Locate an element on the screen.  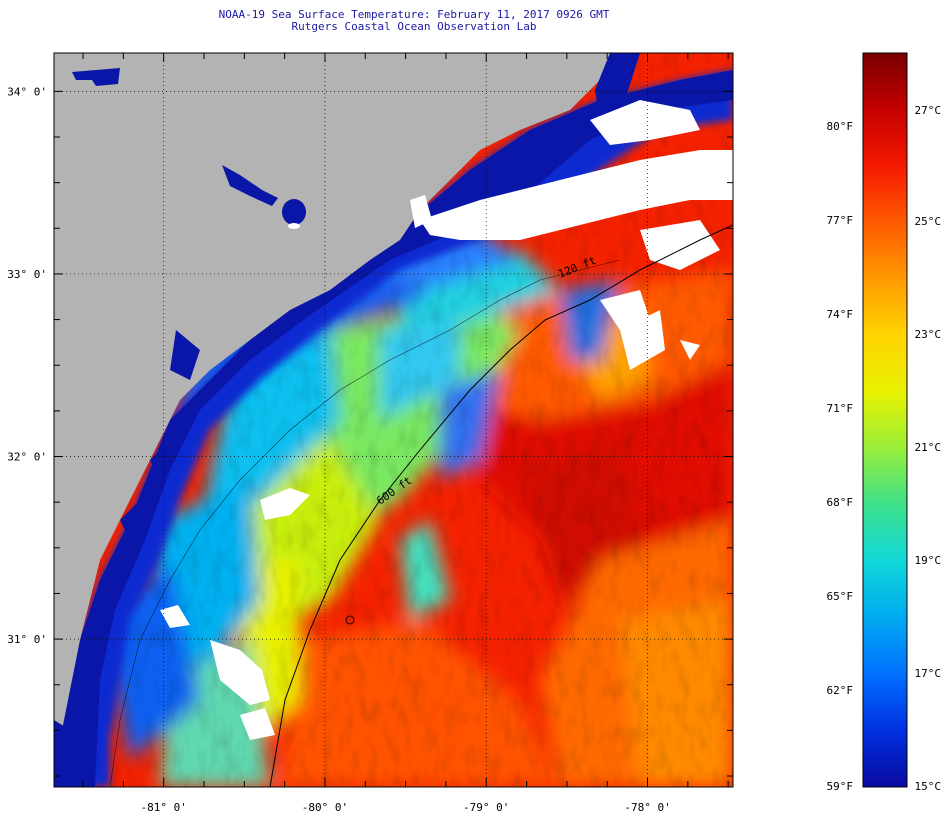
lat-tick-label: 31° 0' is located at coordinates (27, 639).